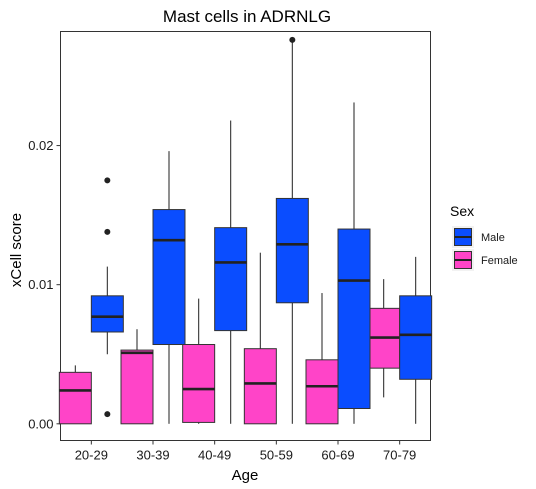 Image resolution: width=536 pixels, height=489 pixels. I want to click on legend: Sex Male Female, so click(484, 237).